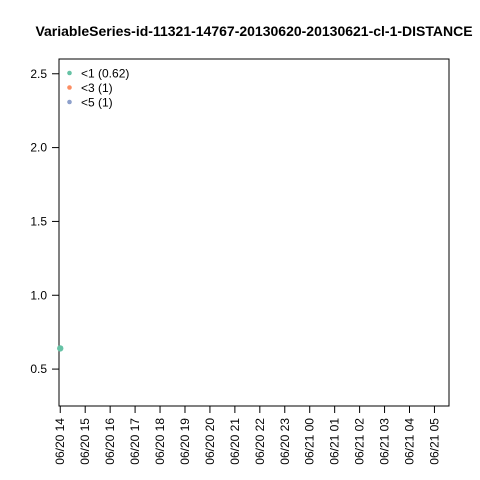 This screenshot has width=480, height=480. I want to click on x-tick-label: 06/20 14, so click(60, 441).